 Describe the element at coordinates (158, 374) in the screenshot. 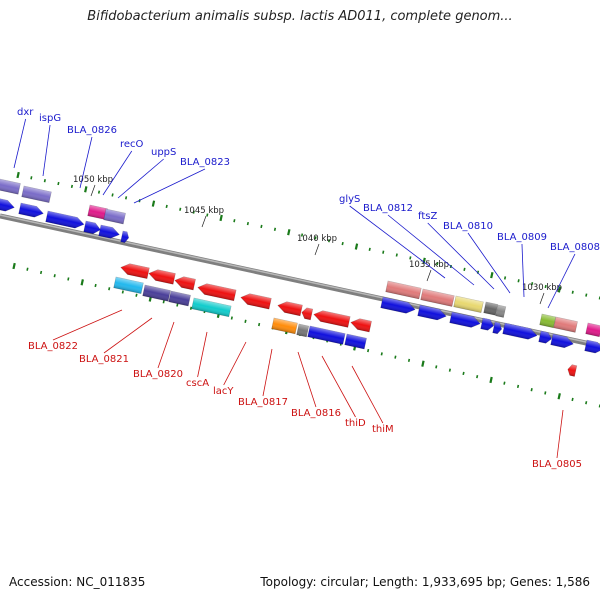

I see `gene-label-reverse: BLA_0820` at that location.